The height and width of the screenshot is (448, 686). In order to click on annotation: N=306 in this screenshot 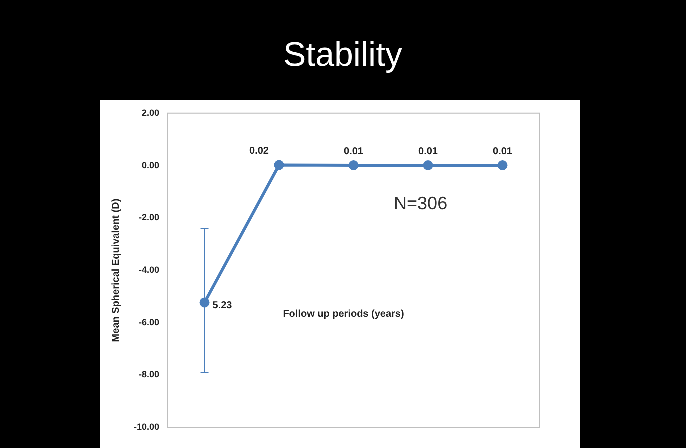, I will do `click(421, 203)`.